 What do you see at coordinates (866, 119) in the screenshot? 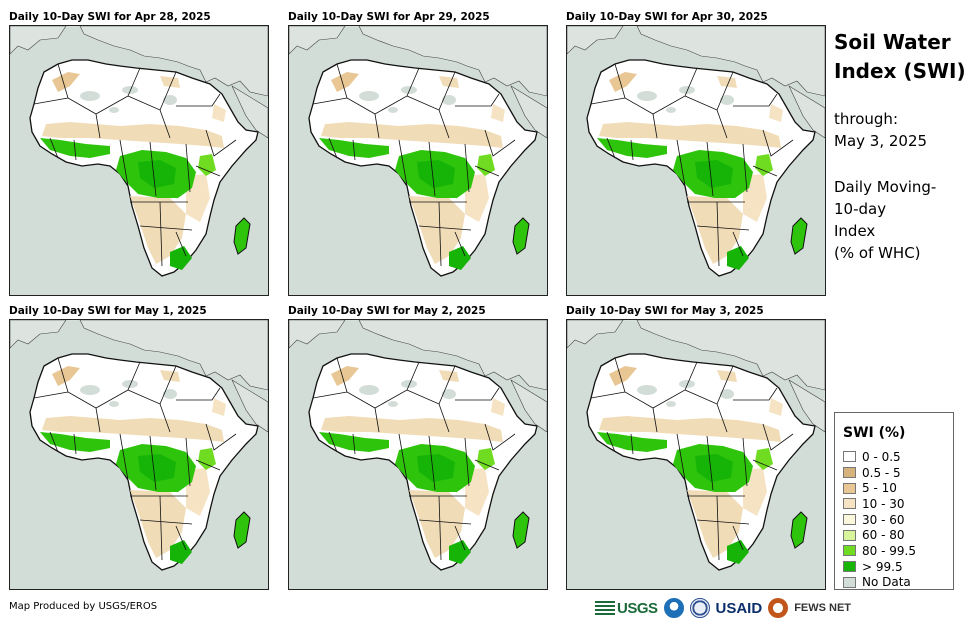
I see `through-label: through:` at bounding box center [866, 119].